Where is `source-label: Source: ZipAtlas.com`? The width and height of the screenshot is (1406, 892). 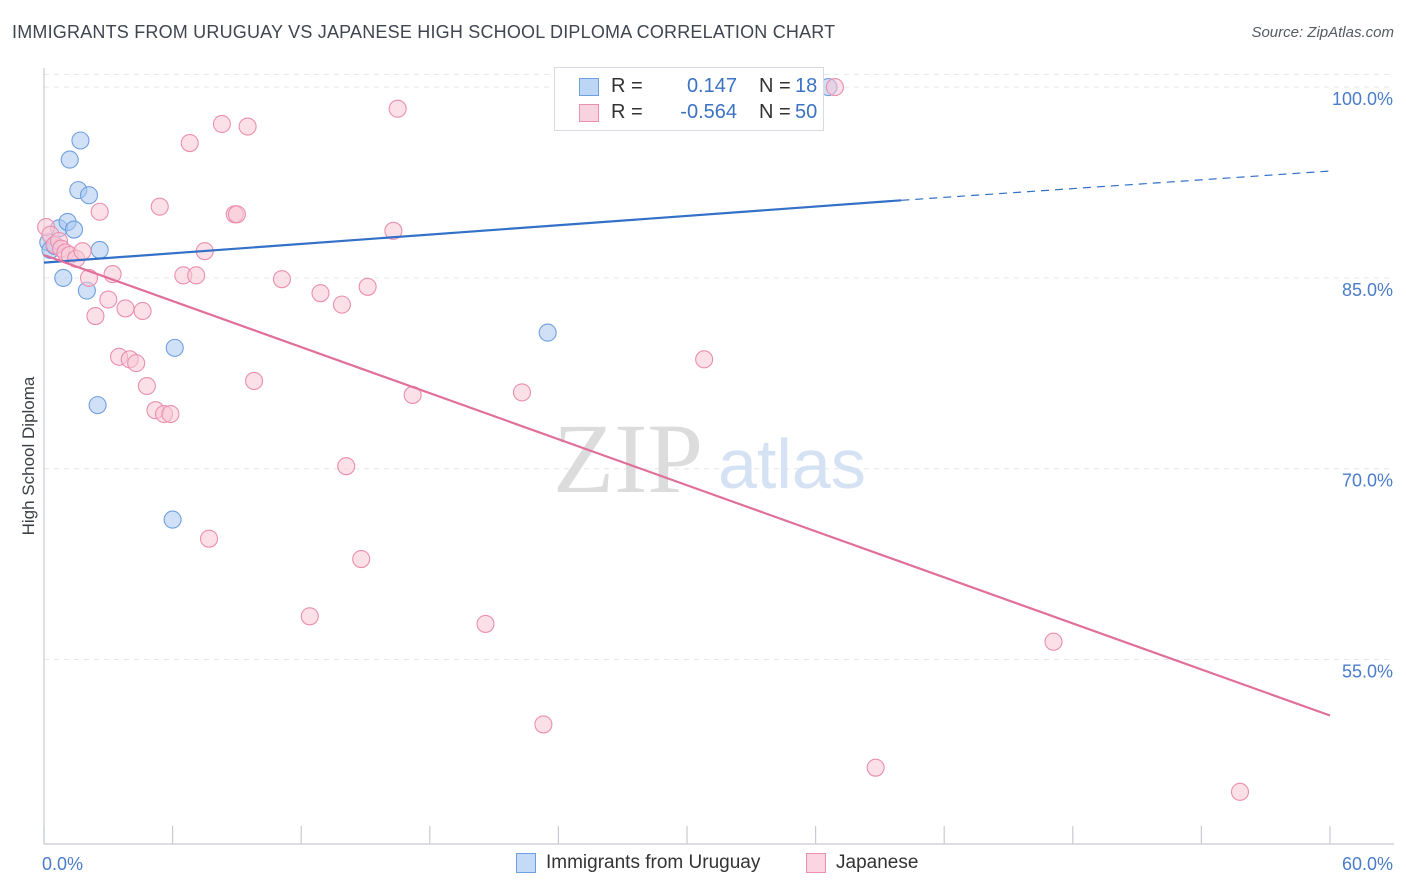
source-label: Source: ZipAtlas.com is located at coordinates (1322, 32).